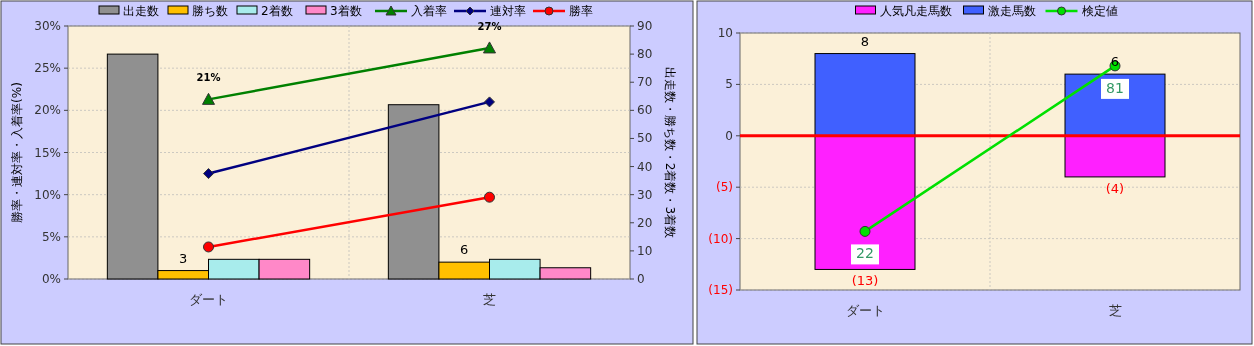 The width and height of the screenshot is (1254, 346). I want to click on legend-label: 2着数, so click(277, 11).